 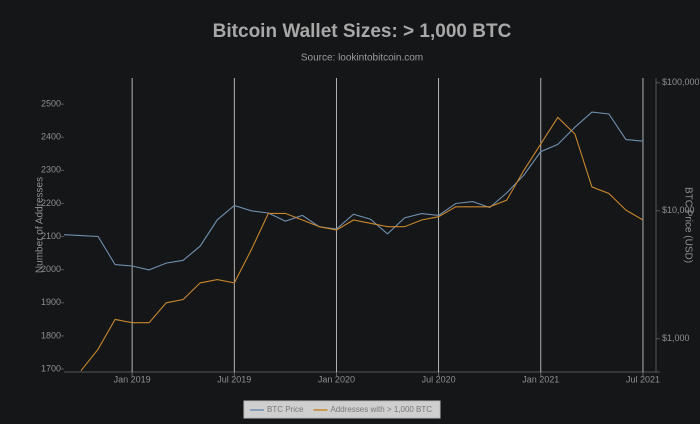 I want to click on x-tick-label: Jan 2021, so click(x=540, y=379).